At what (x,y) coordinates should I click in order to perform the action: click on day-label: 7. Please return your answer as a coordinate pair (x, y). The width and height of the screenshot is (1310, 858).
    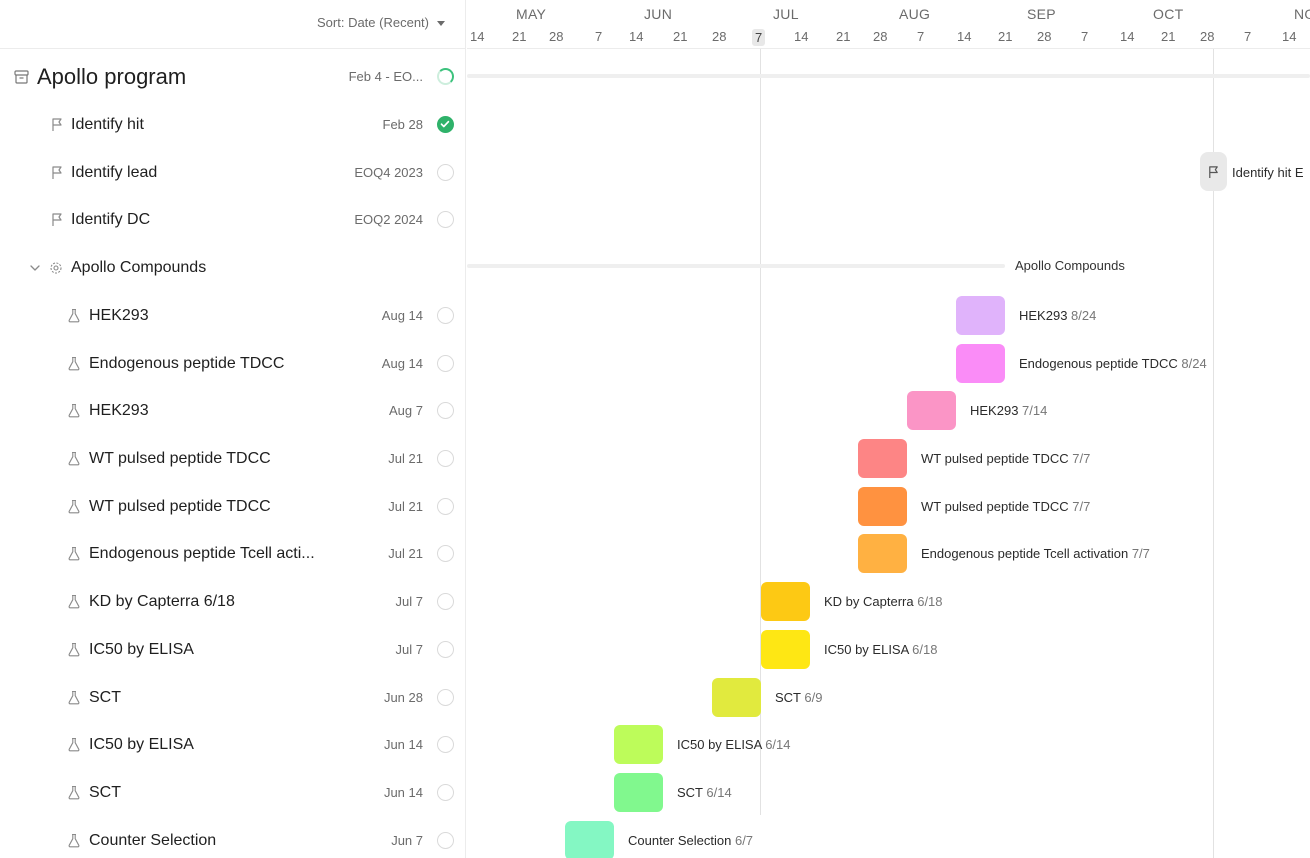
    Looking at the image, I should click on (1248, 36).